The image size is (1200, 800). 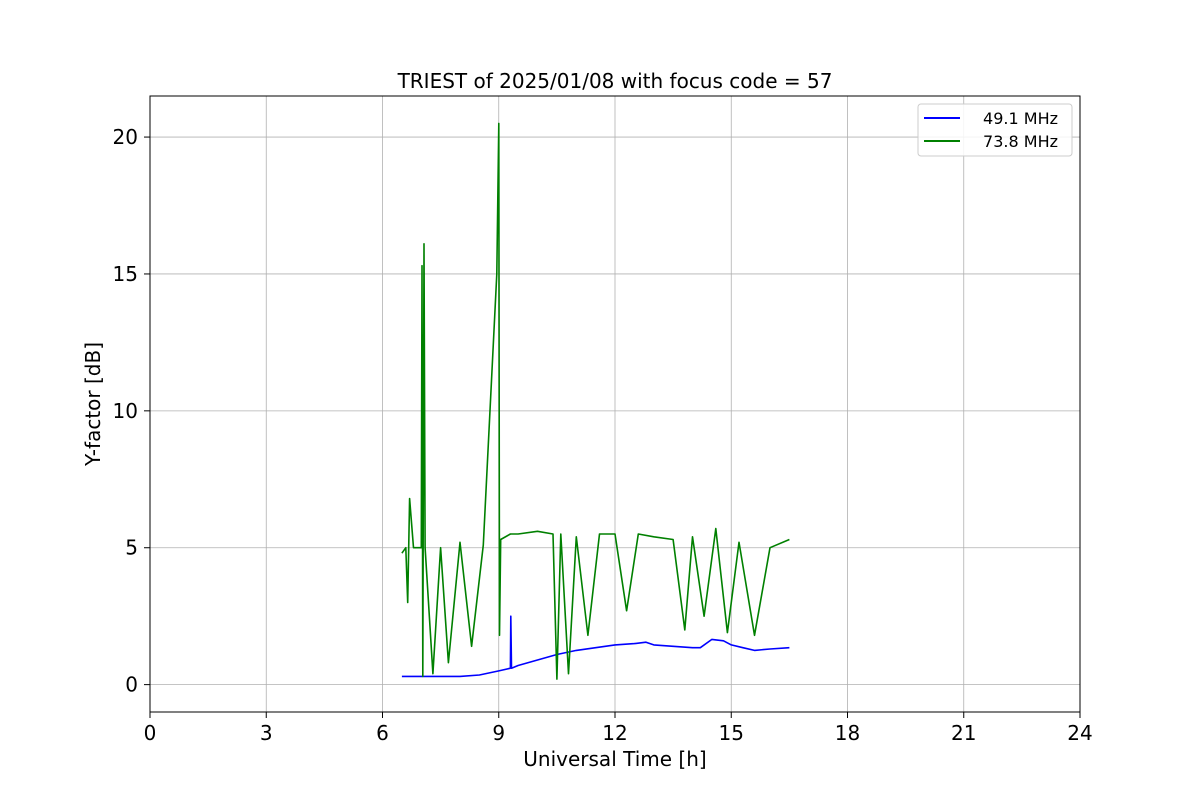 I want to click on y-tick-label: 15, so click(x=125, y=274).